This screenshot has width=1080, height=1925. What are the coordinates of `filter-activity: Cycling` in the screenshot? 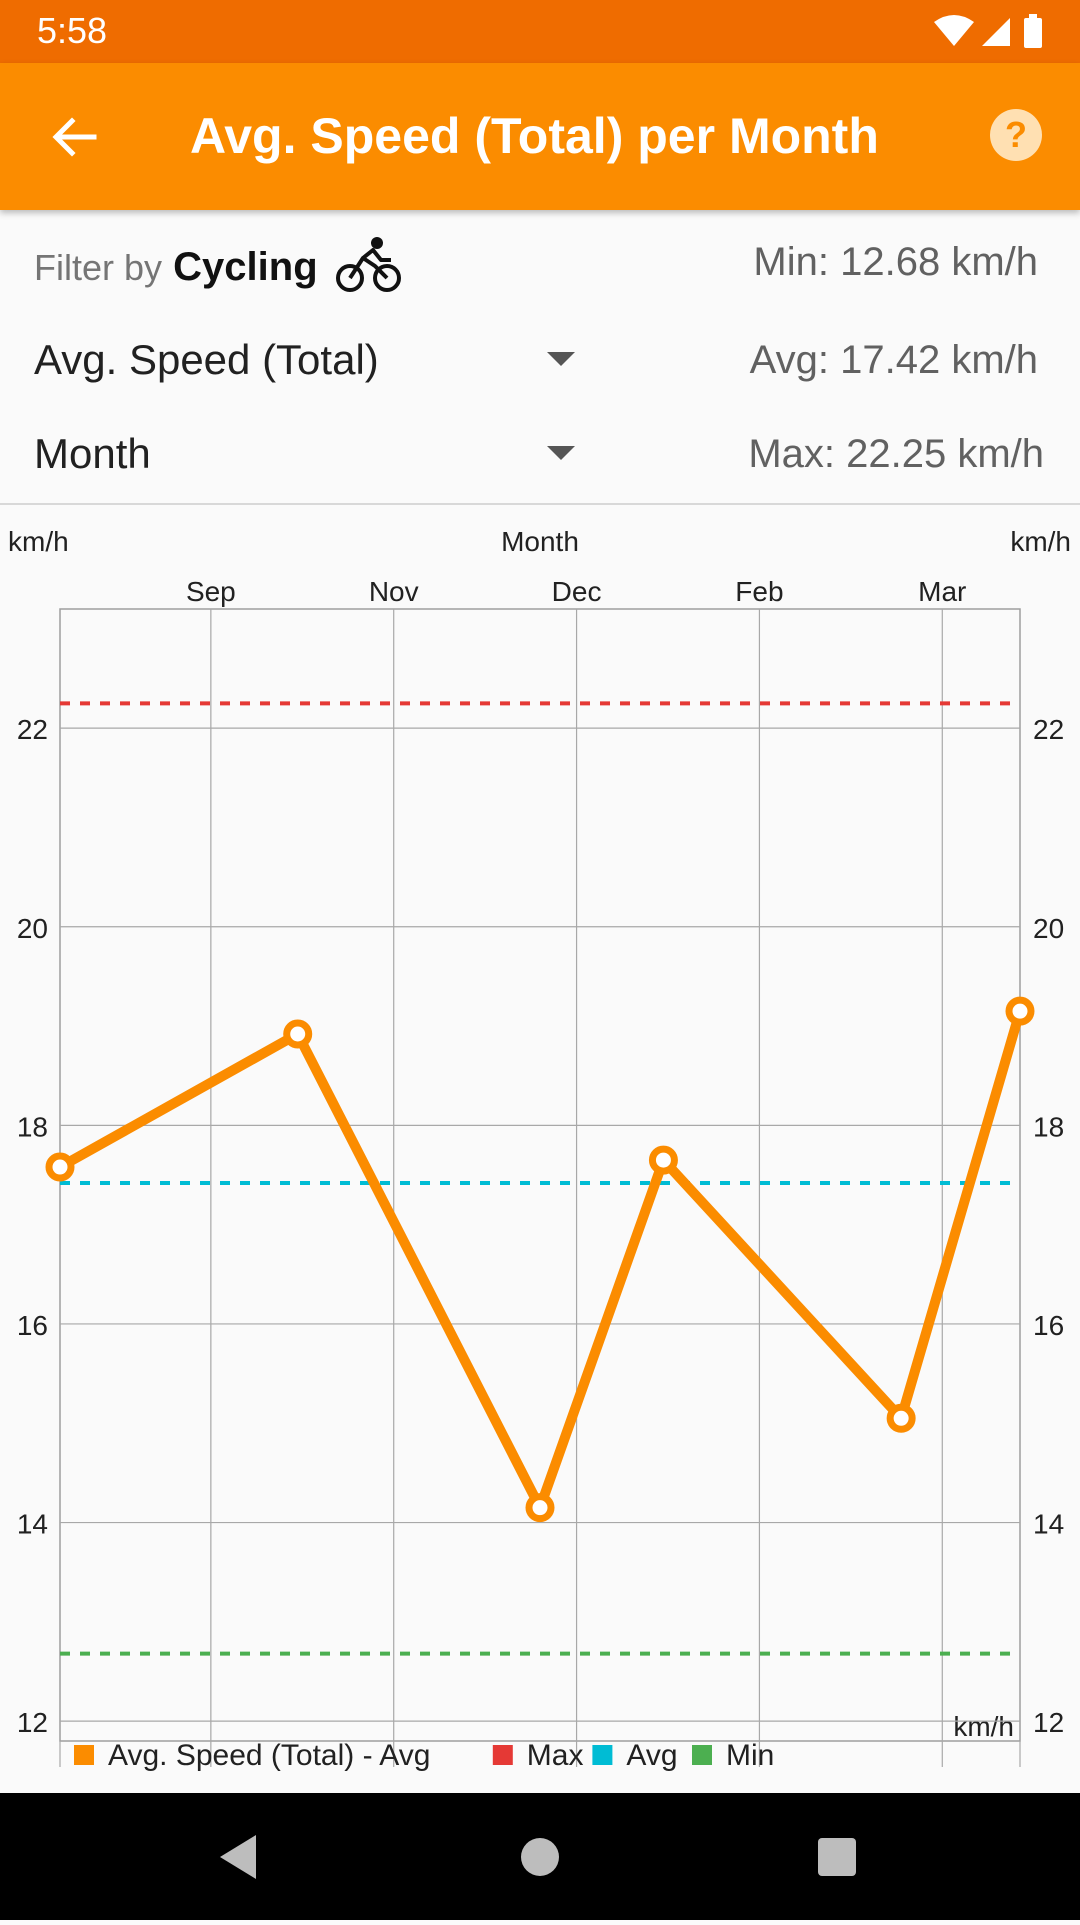 It's located at (245, 267).